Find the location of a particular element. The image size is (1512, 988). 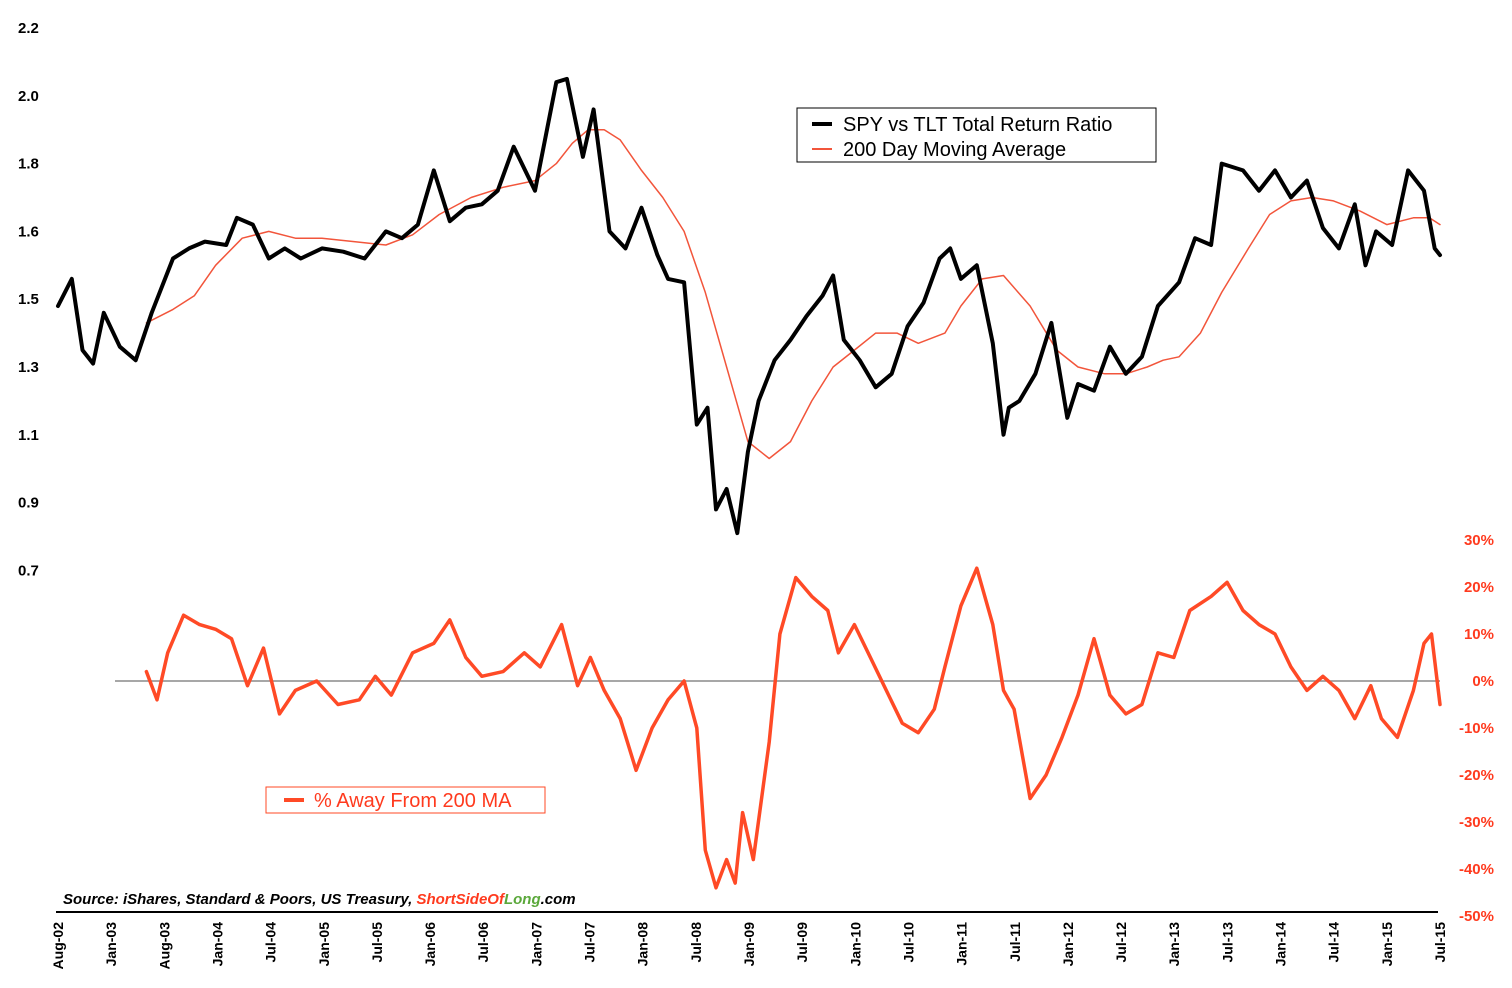

x-tick-label: Jan-06 is located at coordinates (430, 944).